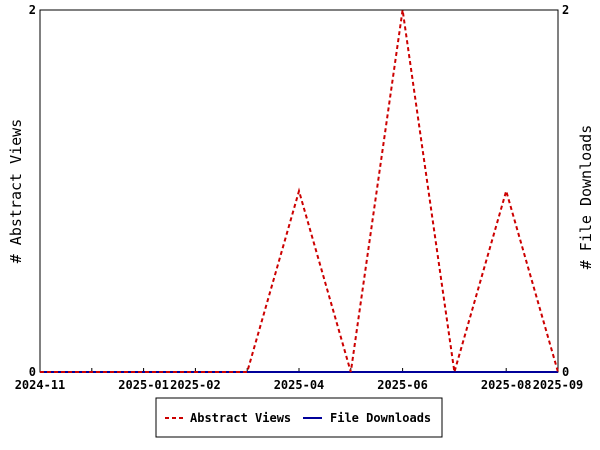  Describe the element at coordinates (16, 191) in the screenshot. I see `y-axis-title-left: # Abstract Views` at that location.